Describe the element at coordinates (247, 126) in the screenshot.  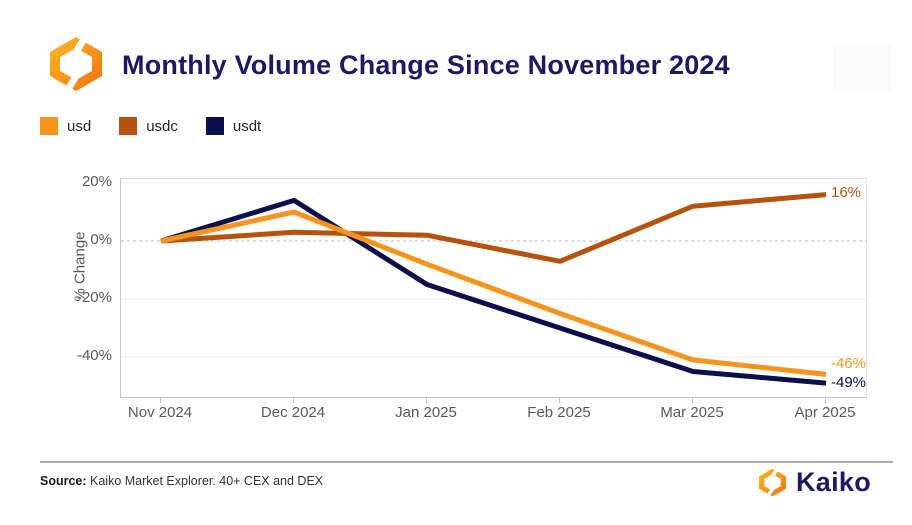
I see `legend-label-usdt: usdt` at that location.